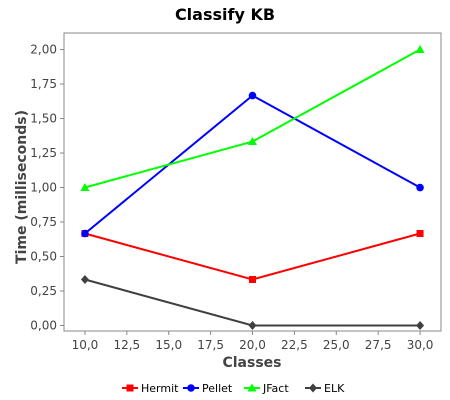 The height and width of the screenshot is (400, 450). I want to click on x-axis-label: Classes, so click(251, 363).